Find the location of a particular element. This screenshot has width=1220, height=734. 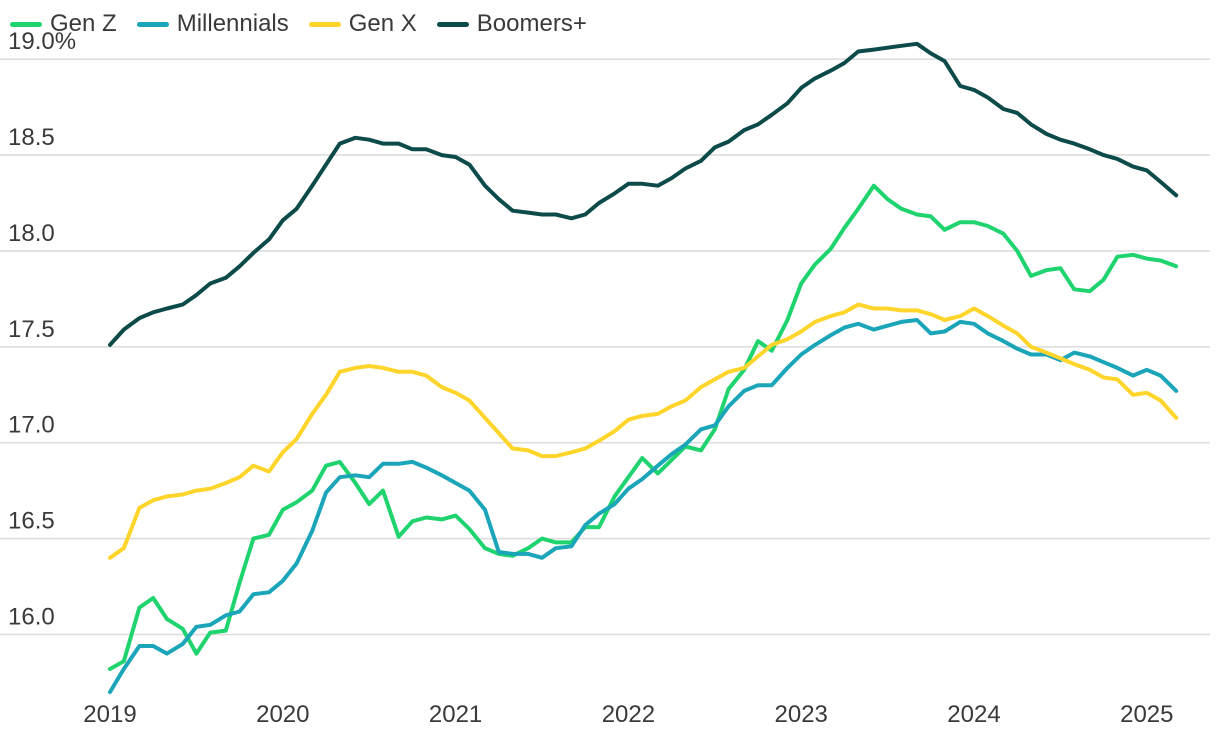

x-tick-label: 2025 is located at coordinates (1146, 714).